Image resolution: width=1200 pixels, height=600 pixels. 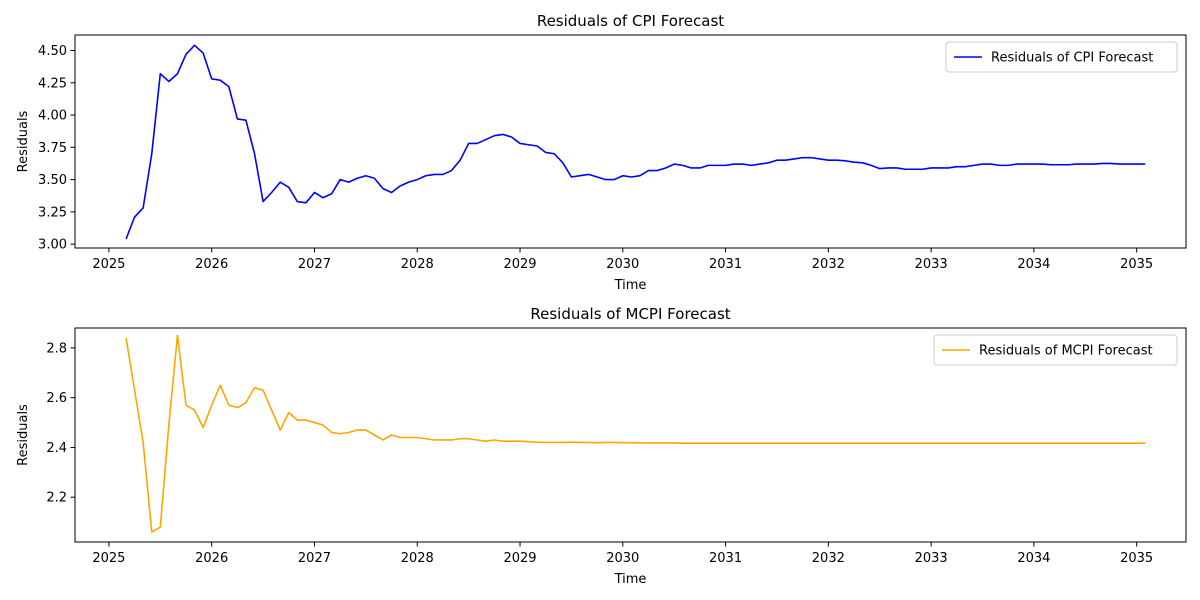 What do you see at coordinates (630, 314) in the screenshot?
I see `chart-title: Residuals of MCPI Forecast` at bounding box center [630, 314].